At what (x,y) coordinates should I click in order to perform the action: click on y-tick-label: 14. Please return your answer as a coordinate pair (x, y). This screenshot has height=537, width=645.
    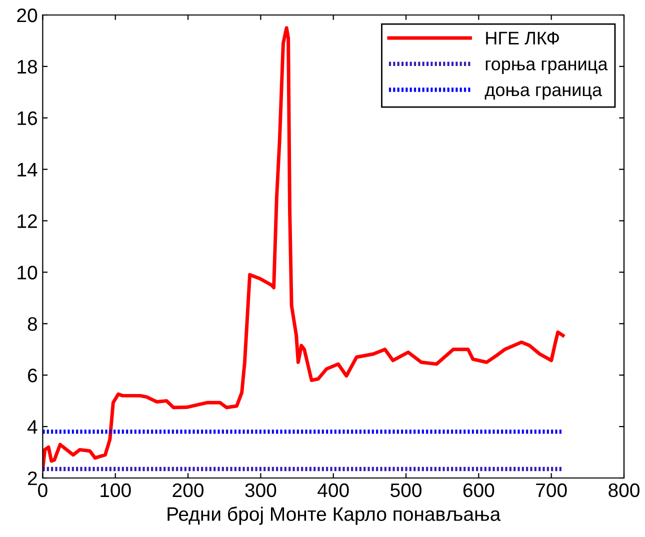
    Looking at the image, I should click on (28, 169).